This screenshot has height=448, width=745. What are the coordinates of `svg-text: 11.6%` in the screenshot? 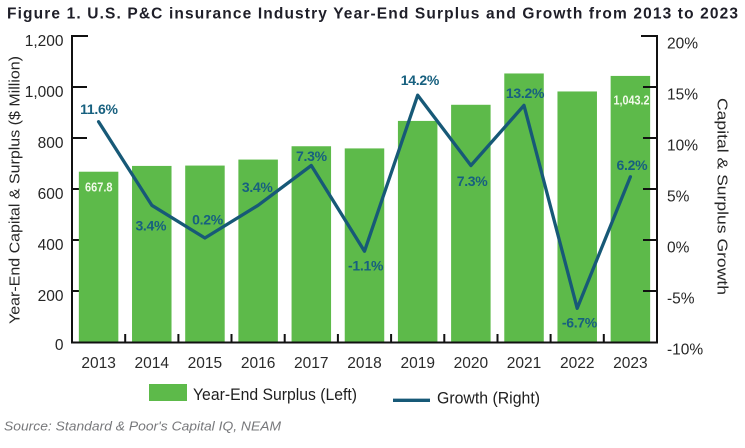 It's located at (99, 109).